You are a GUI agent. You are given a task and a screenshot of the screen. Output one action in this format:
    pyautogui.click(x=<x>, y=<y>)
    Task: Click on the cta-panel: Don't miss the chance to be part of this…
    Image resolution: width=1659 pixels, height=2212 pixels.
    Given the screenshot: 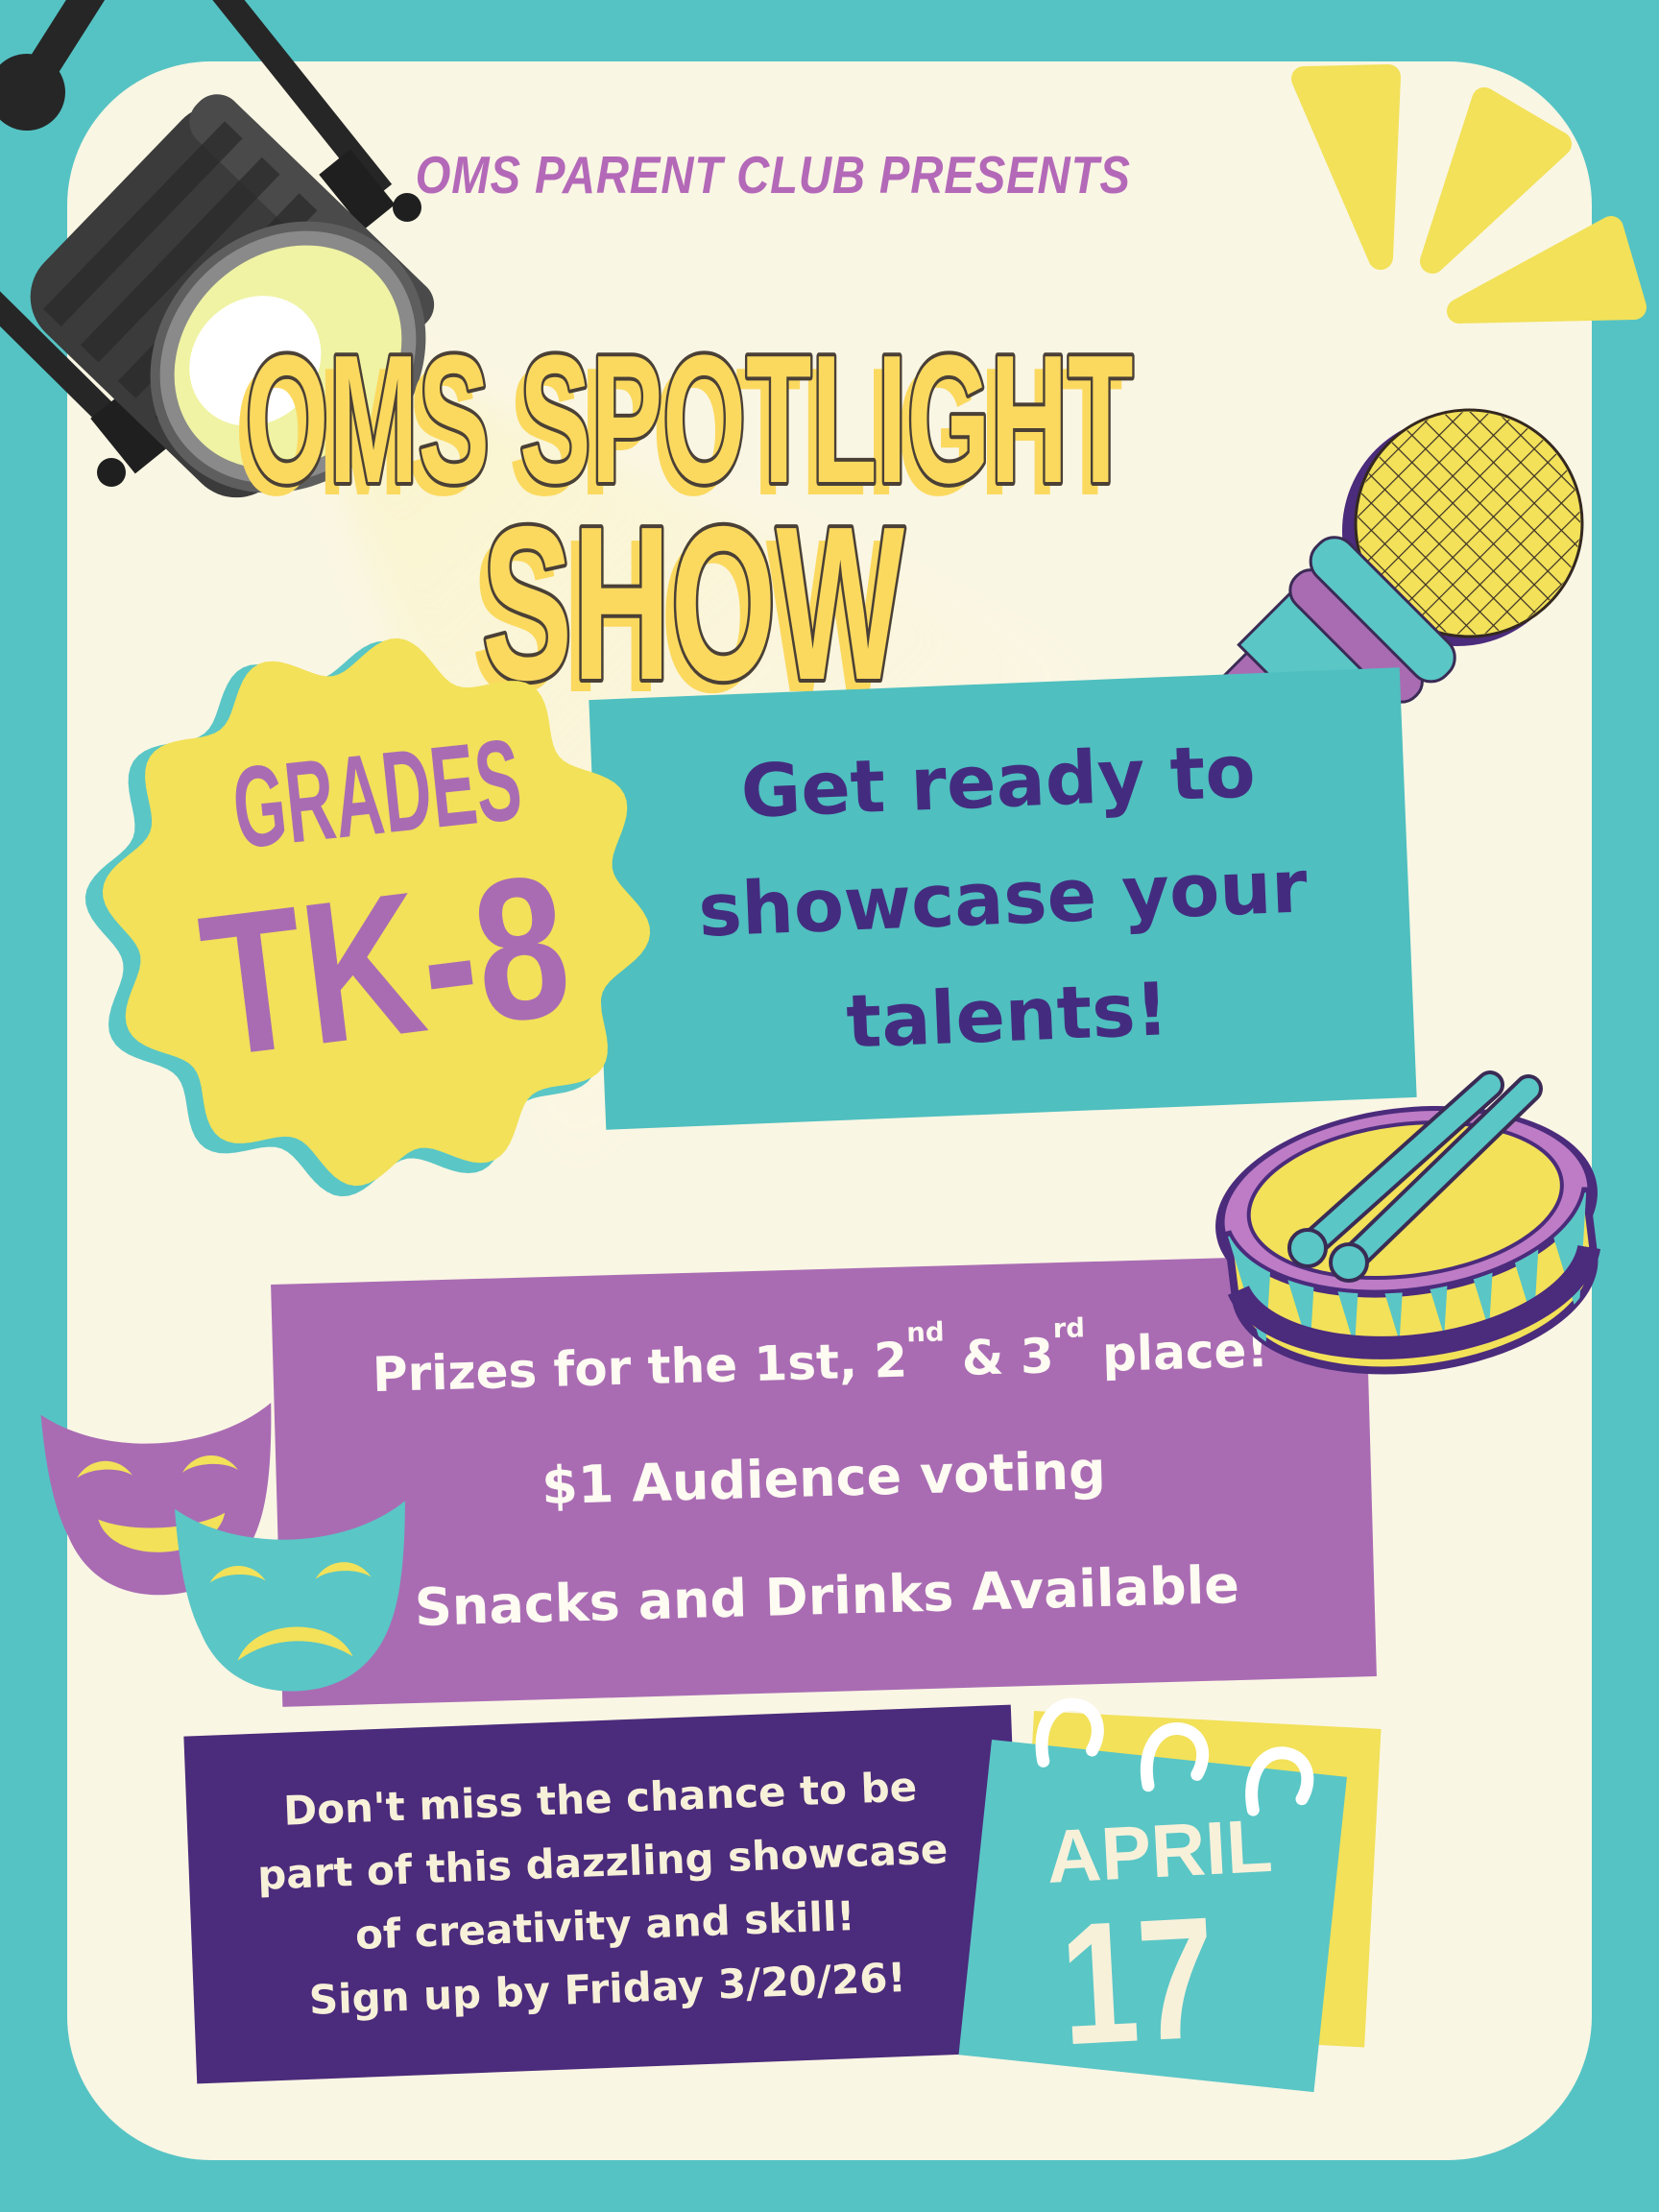 What is the action you would take?
    pyautogui.click(x=603, y=1894)
    